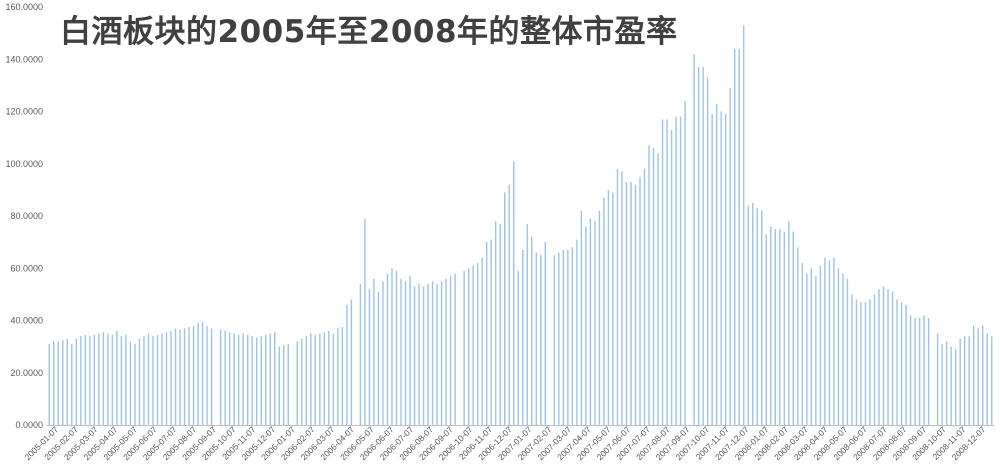  Describe the element at coordinates (26, 268) in the screenshot. I see `y-tick-label: 60.0000` at that location.